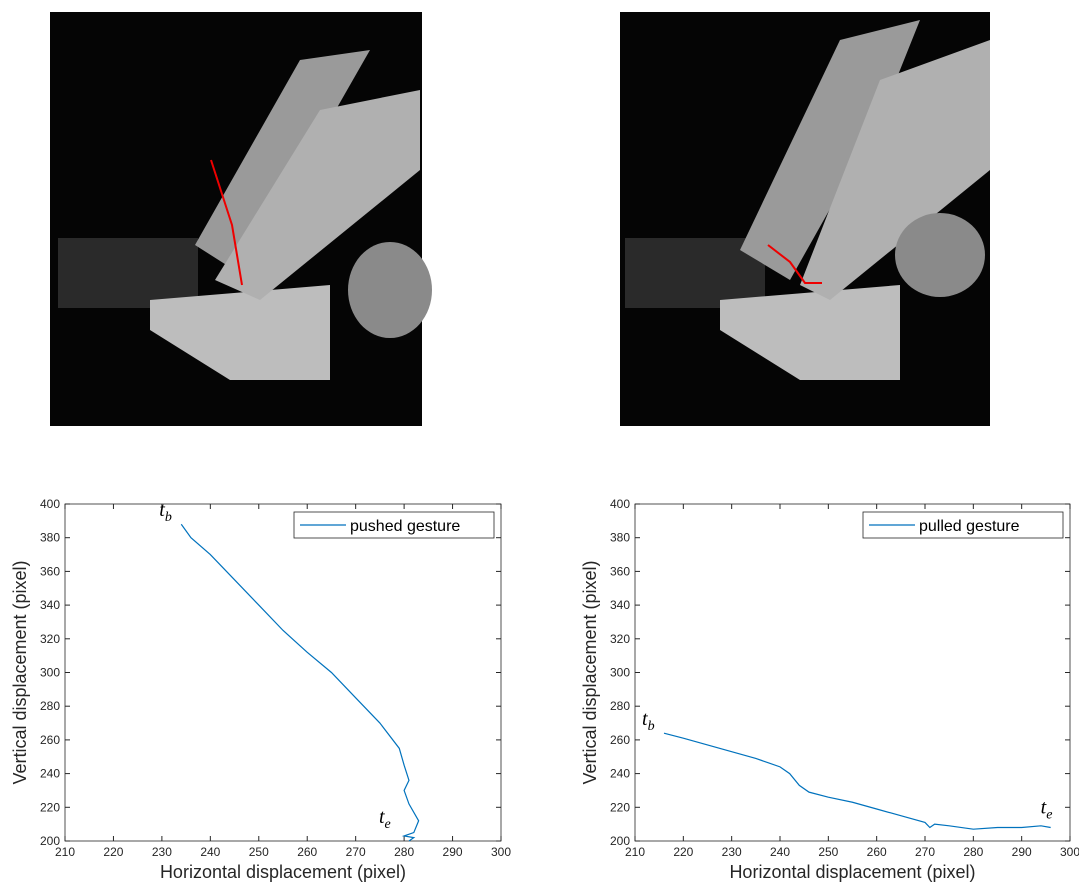 The width and height of the screenshot is (1079, 891). What do you see at coordinates (969, 526) in the screenshot?
I see `legend-label: pulled gesture` at bounding box center [969, 526].